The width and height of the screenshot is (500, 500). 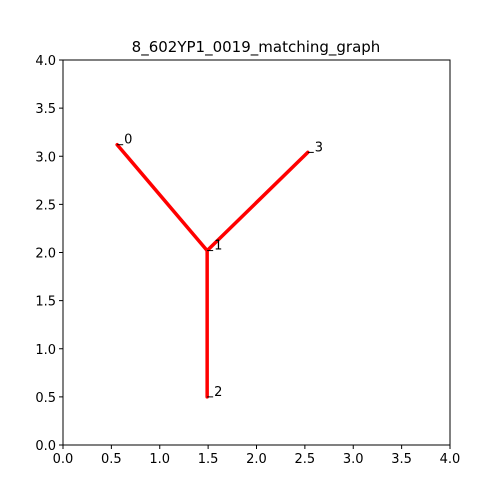 What do you see at coordinates (218, 392) in the screenshot?
I see `node-label-2: 2` at bounding box center [218, 392].